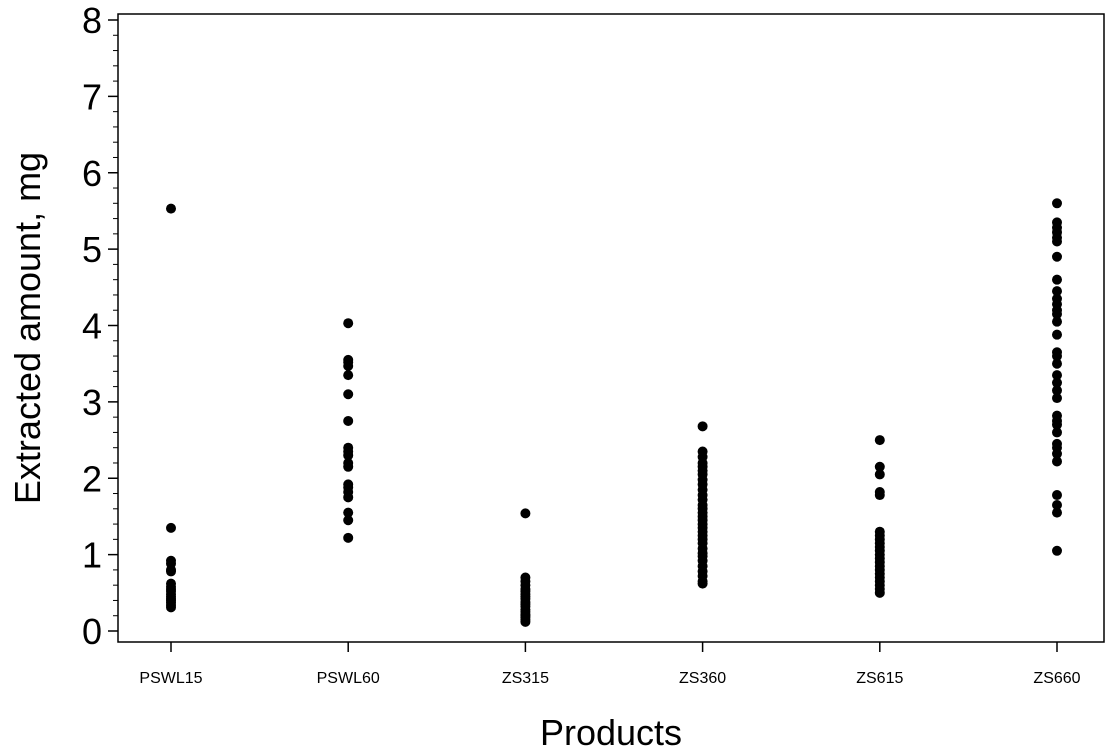  What do you see at coordinates (92, 326) in the screenshot?
I see `y-tick-label: 4` at bounding box center [92, 326].